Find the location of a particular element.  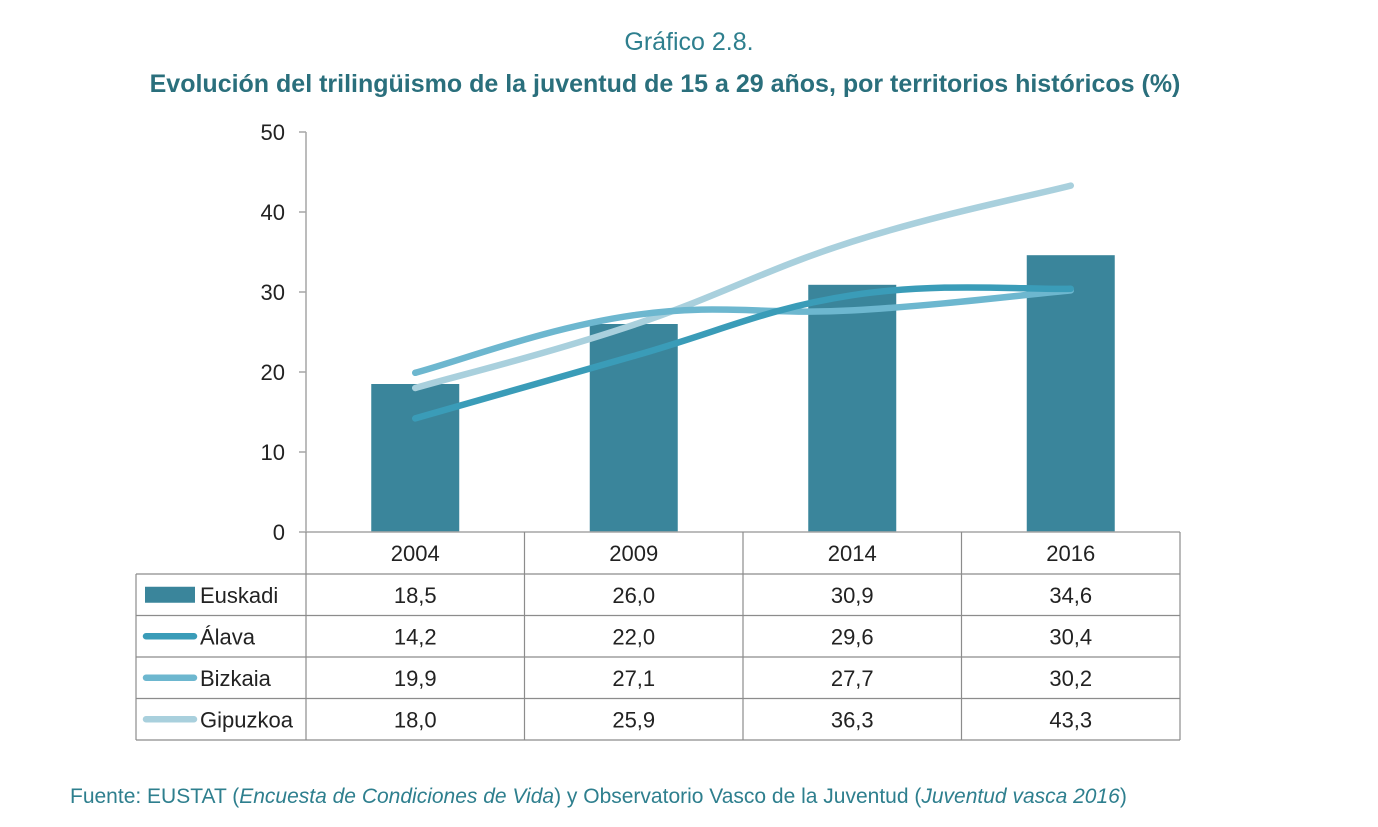

chart-supertitle: Gráfico 2.8. is located at coordinates (689, 42).